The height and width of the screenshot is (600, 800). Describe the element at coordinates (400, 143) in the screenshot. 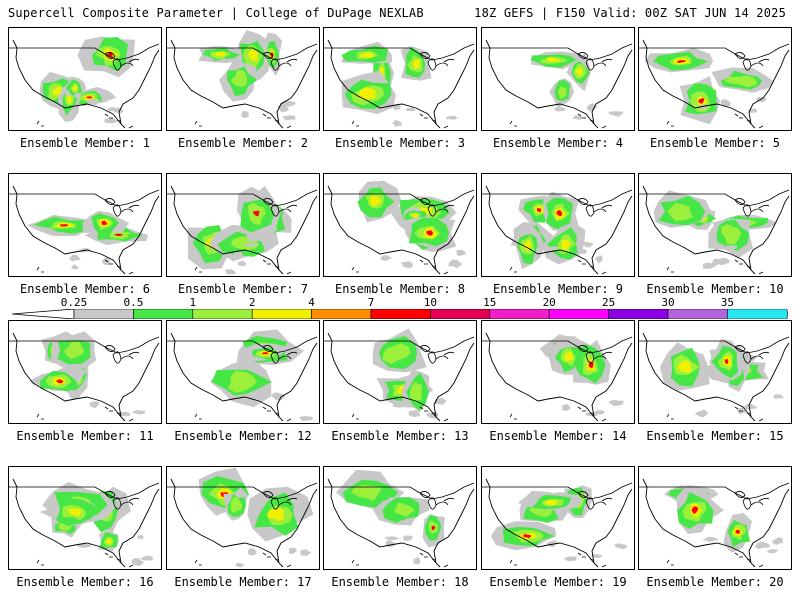

I see `ensemble-member-label: Ensemble Member: 3` at that location.